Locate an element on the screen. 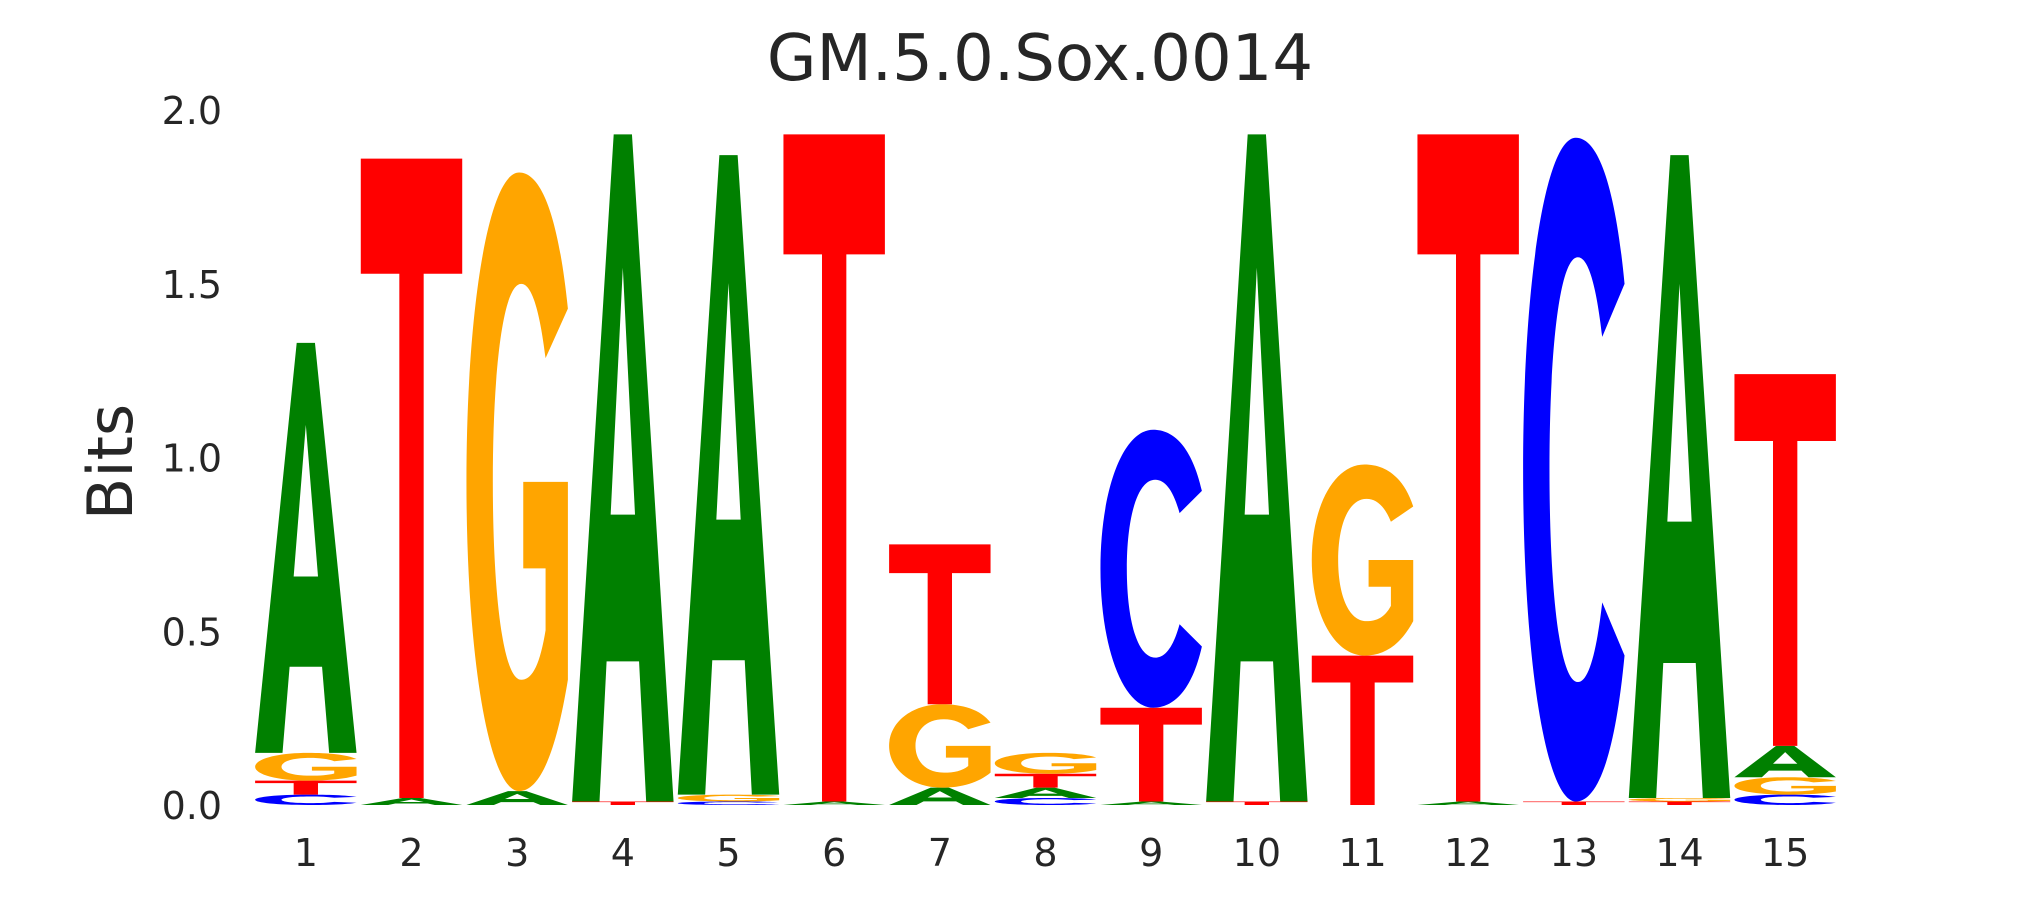 This screenshot has height=900, width=2025. x-tick-label: 12 is located at coordinates (1468, 853).